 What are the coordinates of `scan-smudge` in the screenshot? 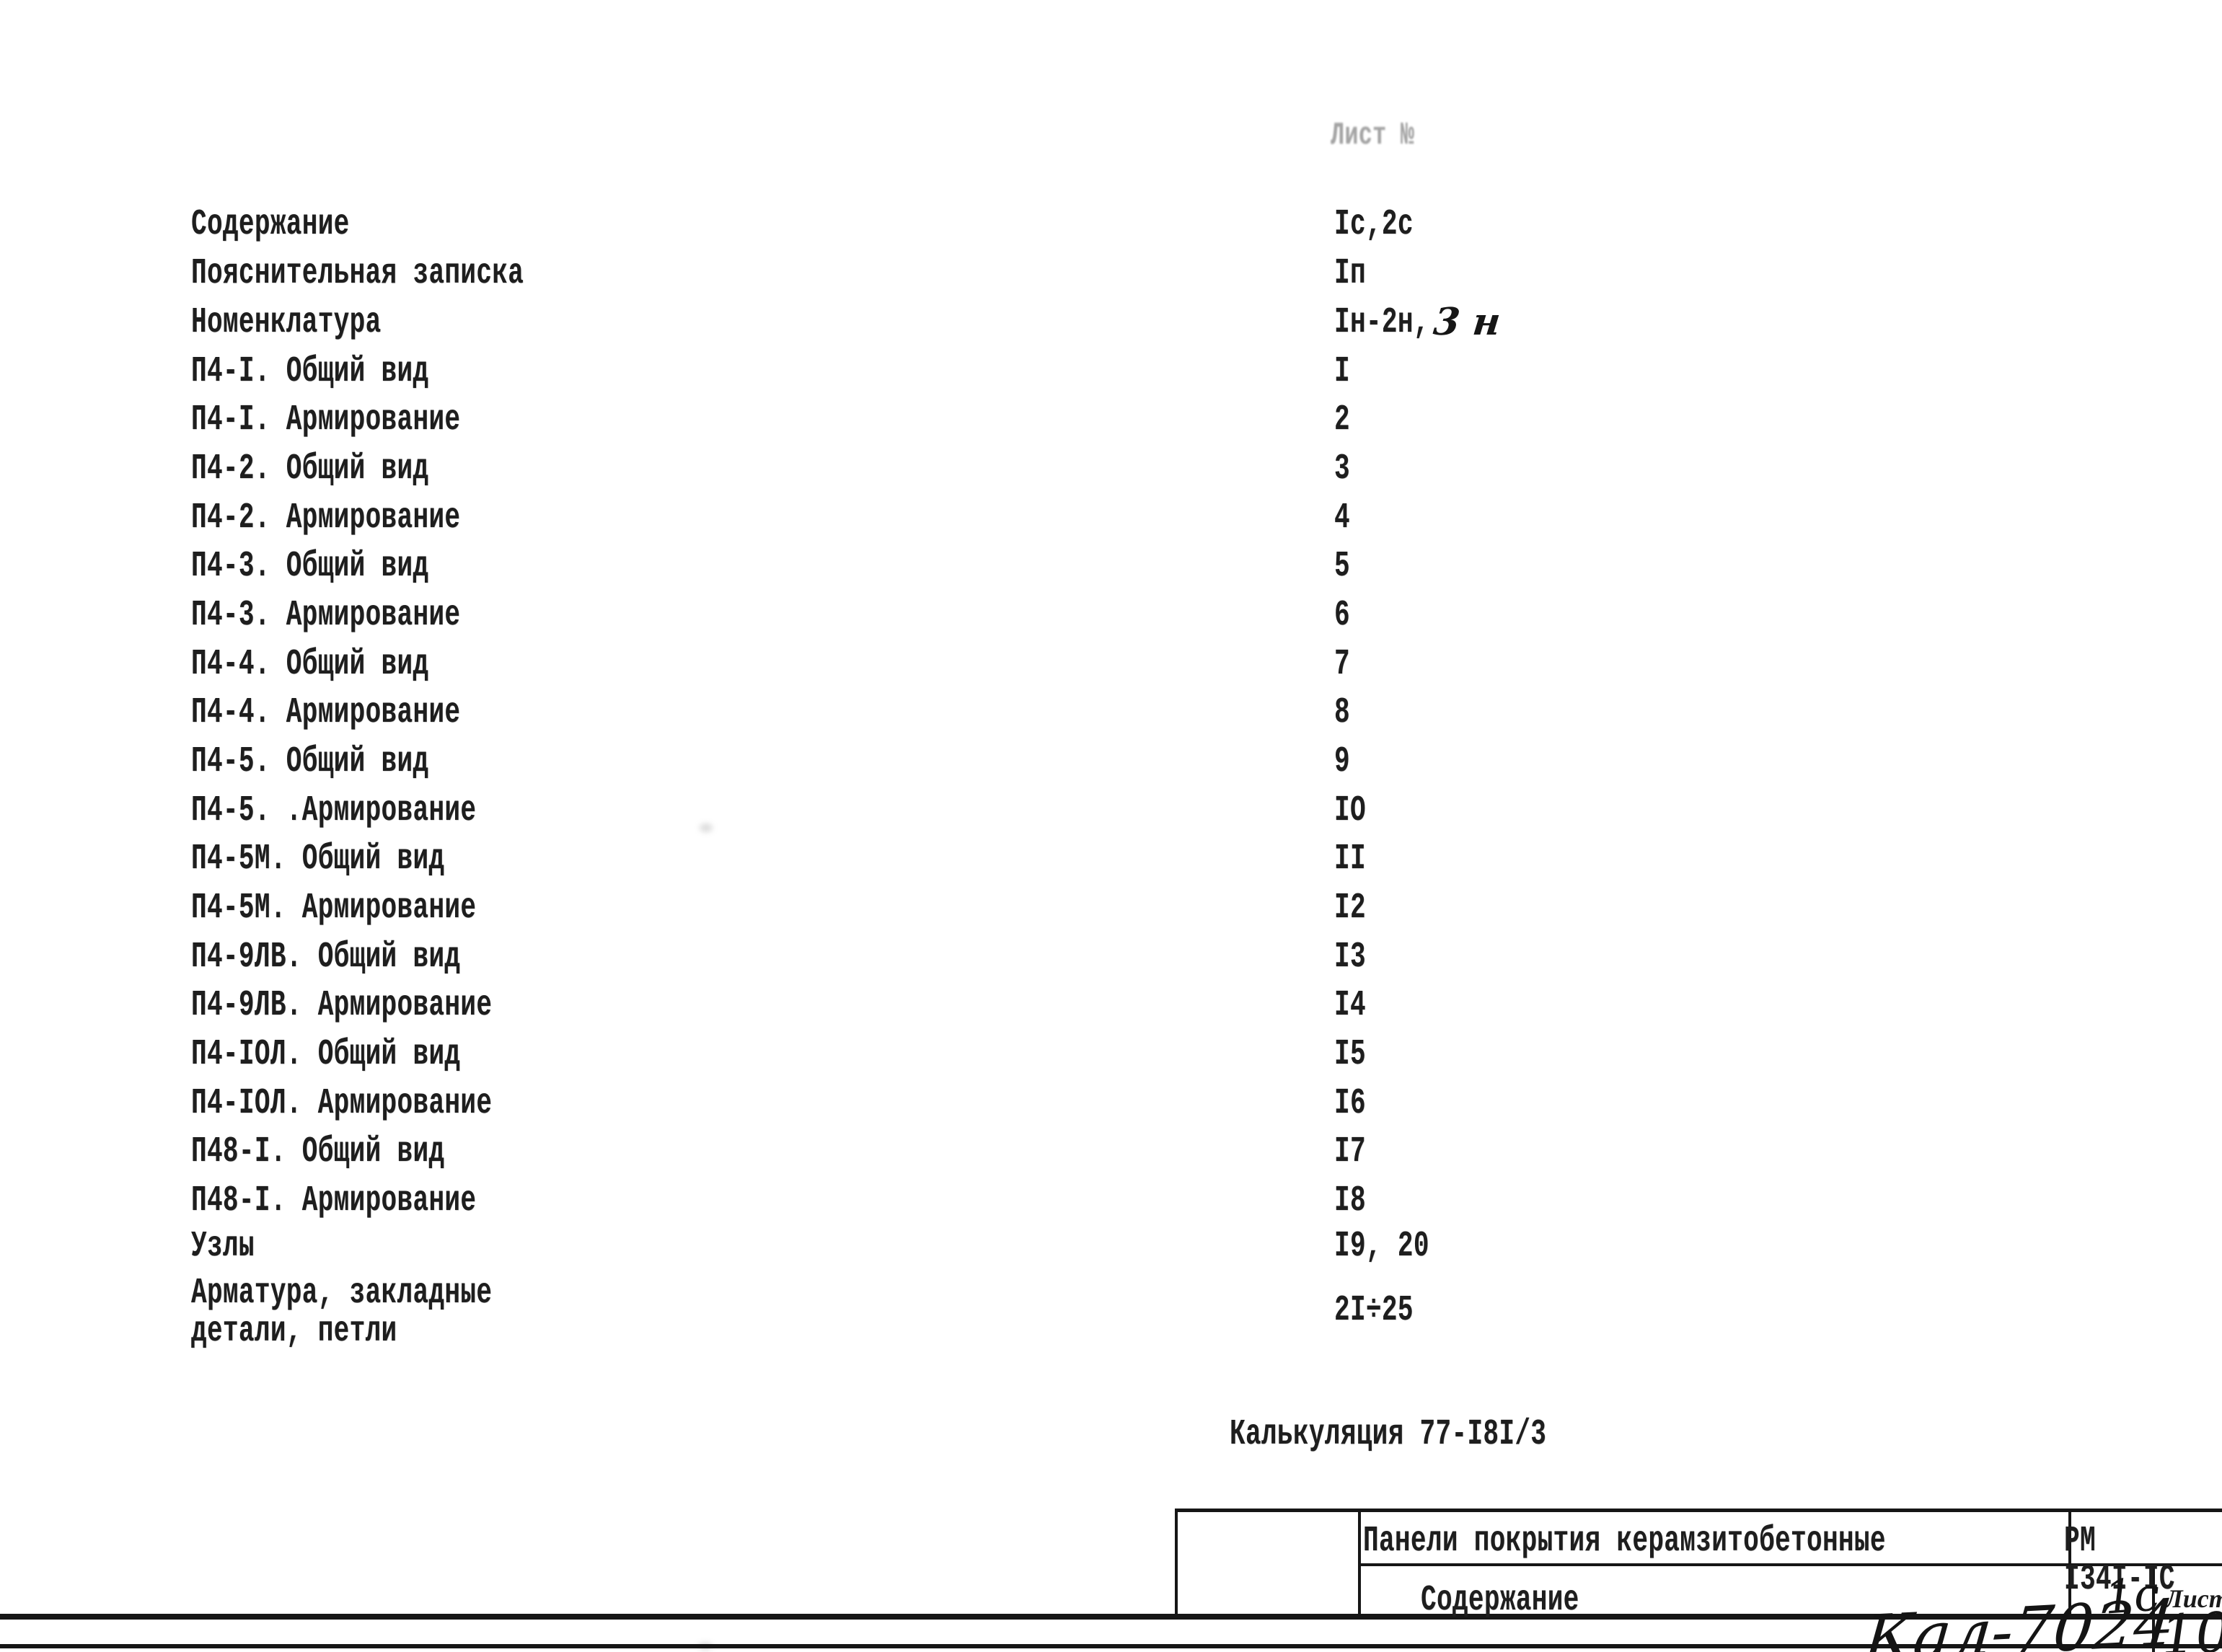 It's located at (706, 828).